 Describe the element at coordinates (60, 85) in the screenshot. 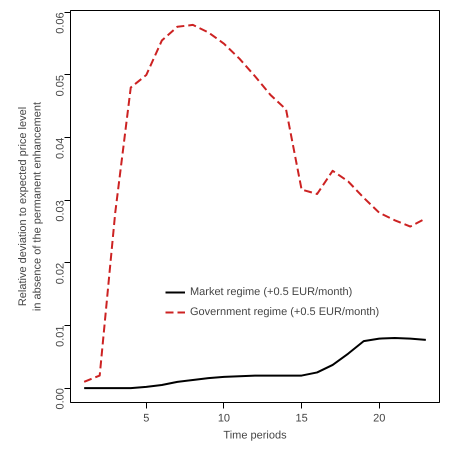

I see `y-tick-label: 0.05` at that location.